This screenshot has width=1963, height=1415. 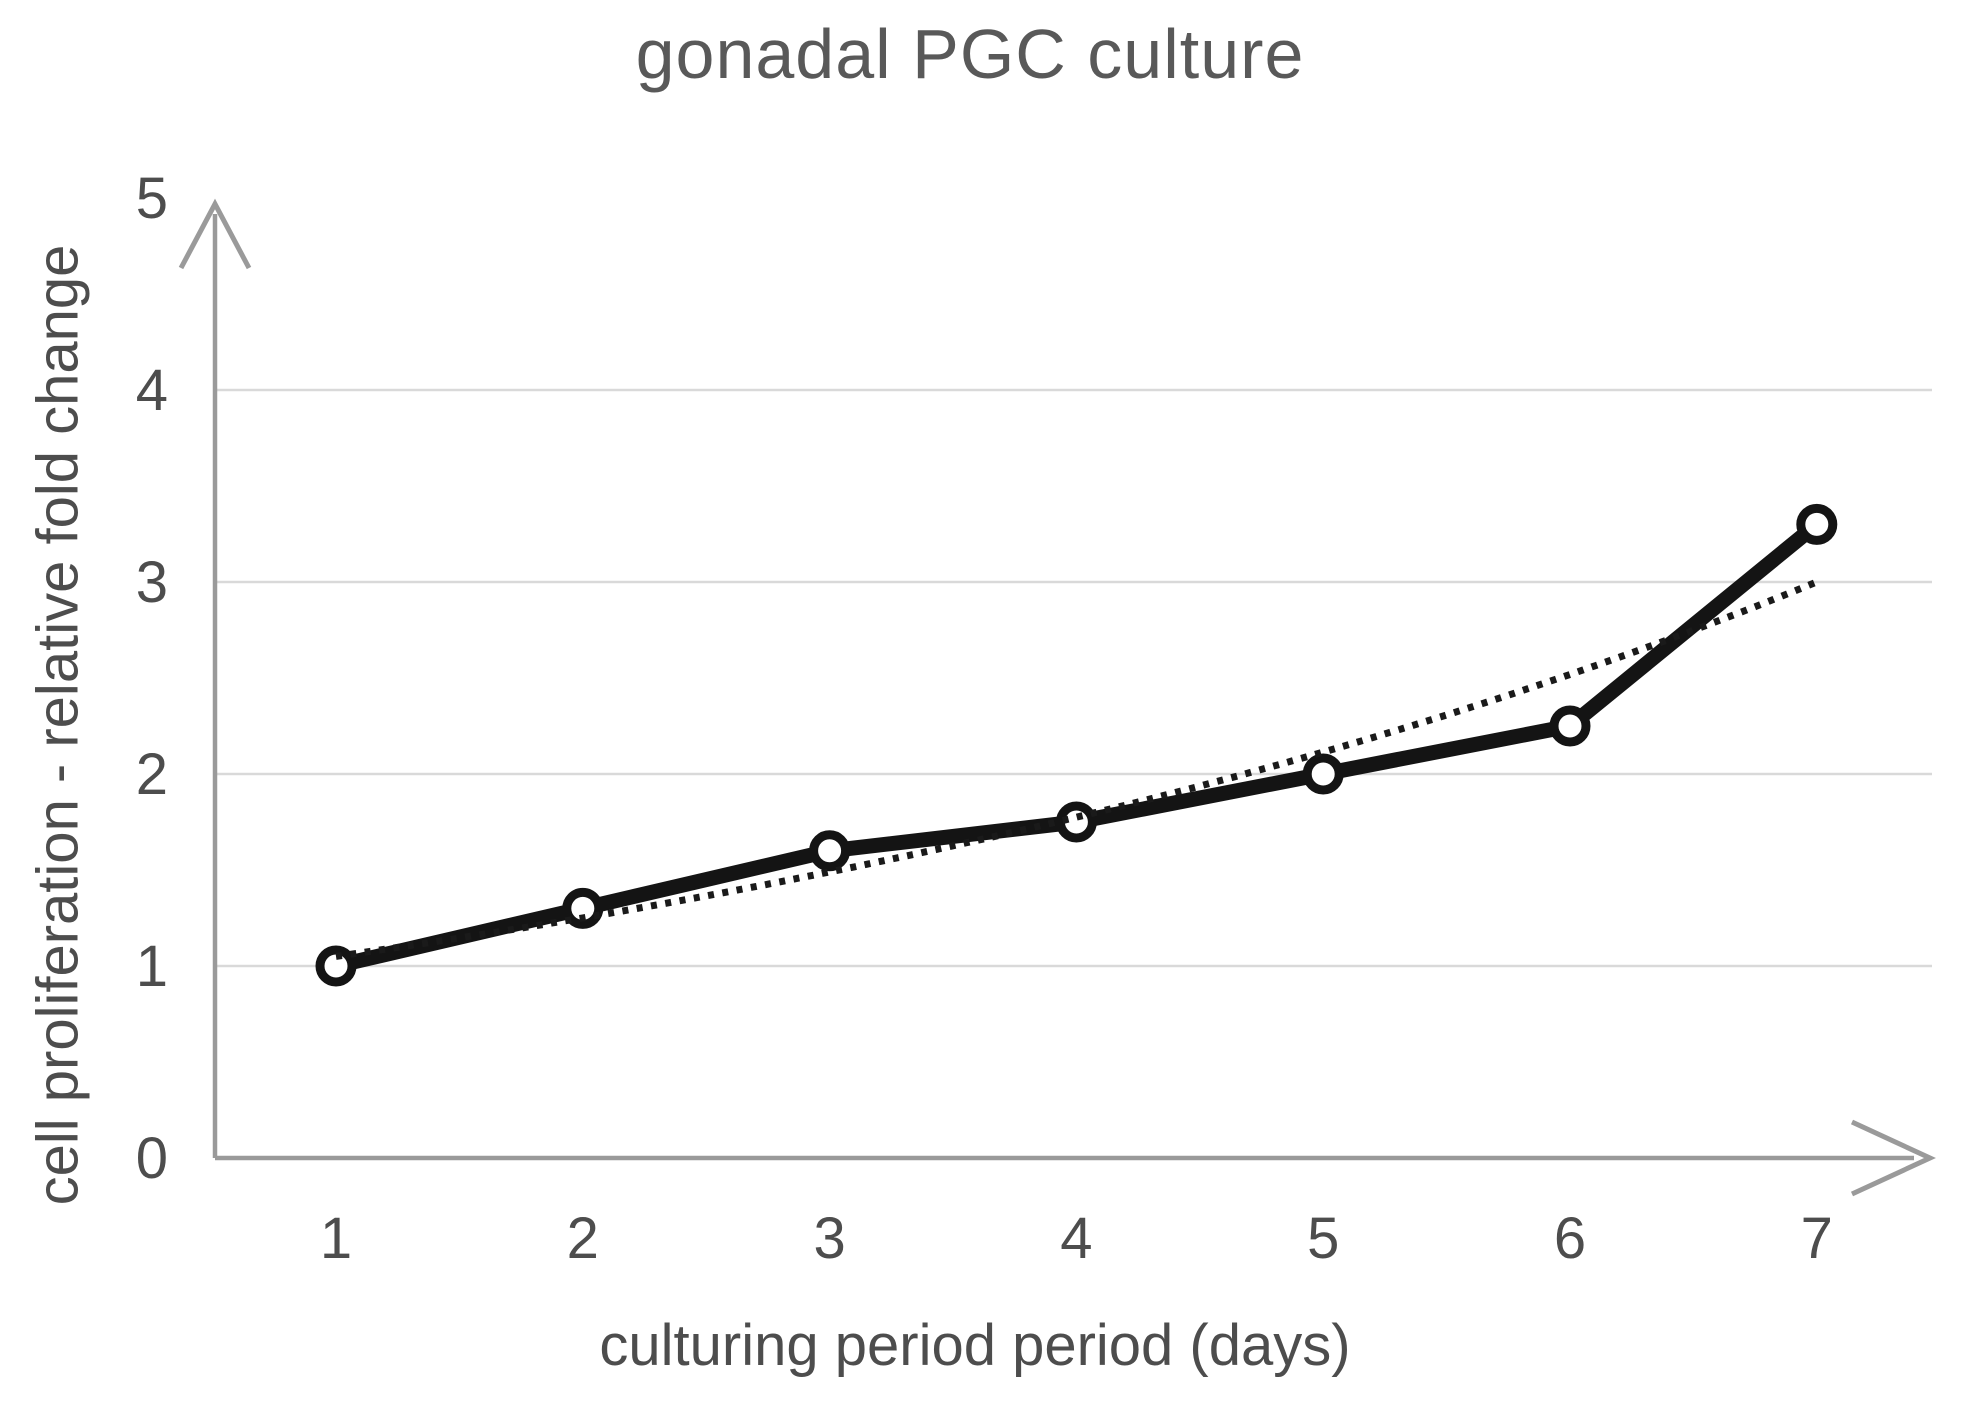 What do you see at coordinates (152, 582) in the screenshot?
I see `y-tick-label: 3` at bounding box center [152, 582].